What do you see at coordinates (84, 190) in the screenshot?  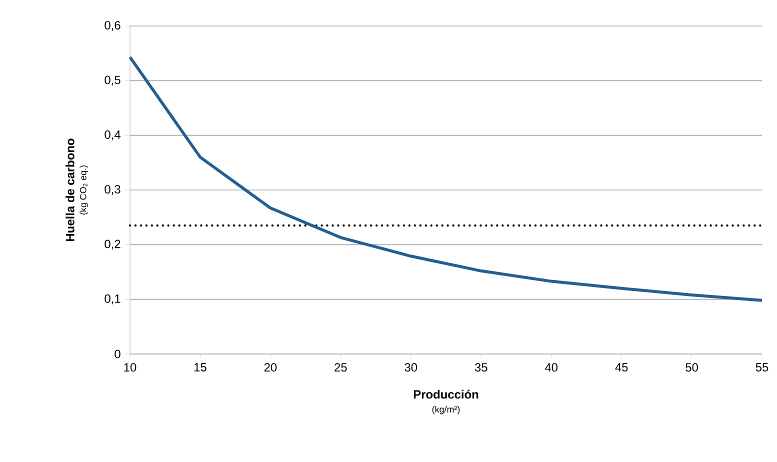 I see `text: (kg CO$_{2}$ eq.)` at bounding box center [84, 190].